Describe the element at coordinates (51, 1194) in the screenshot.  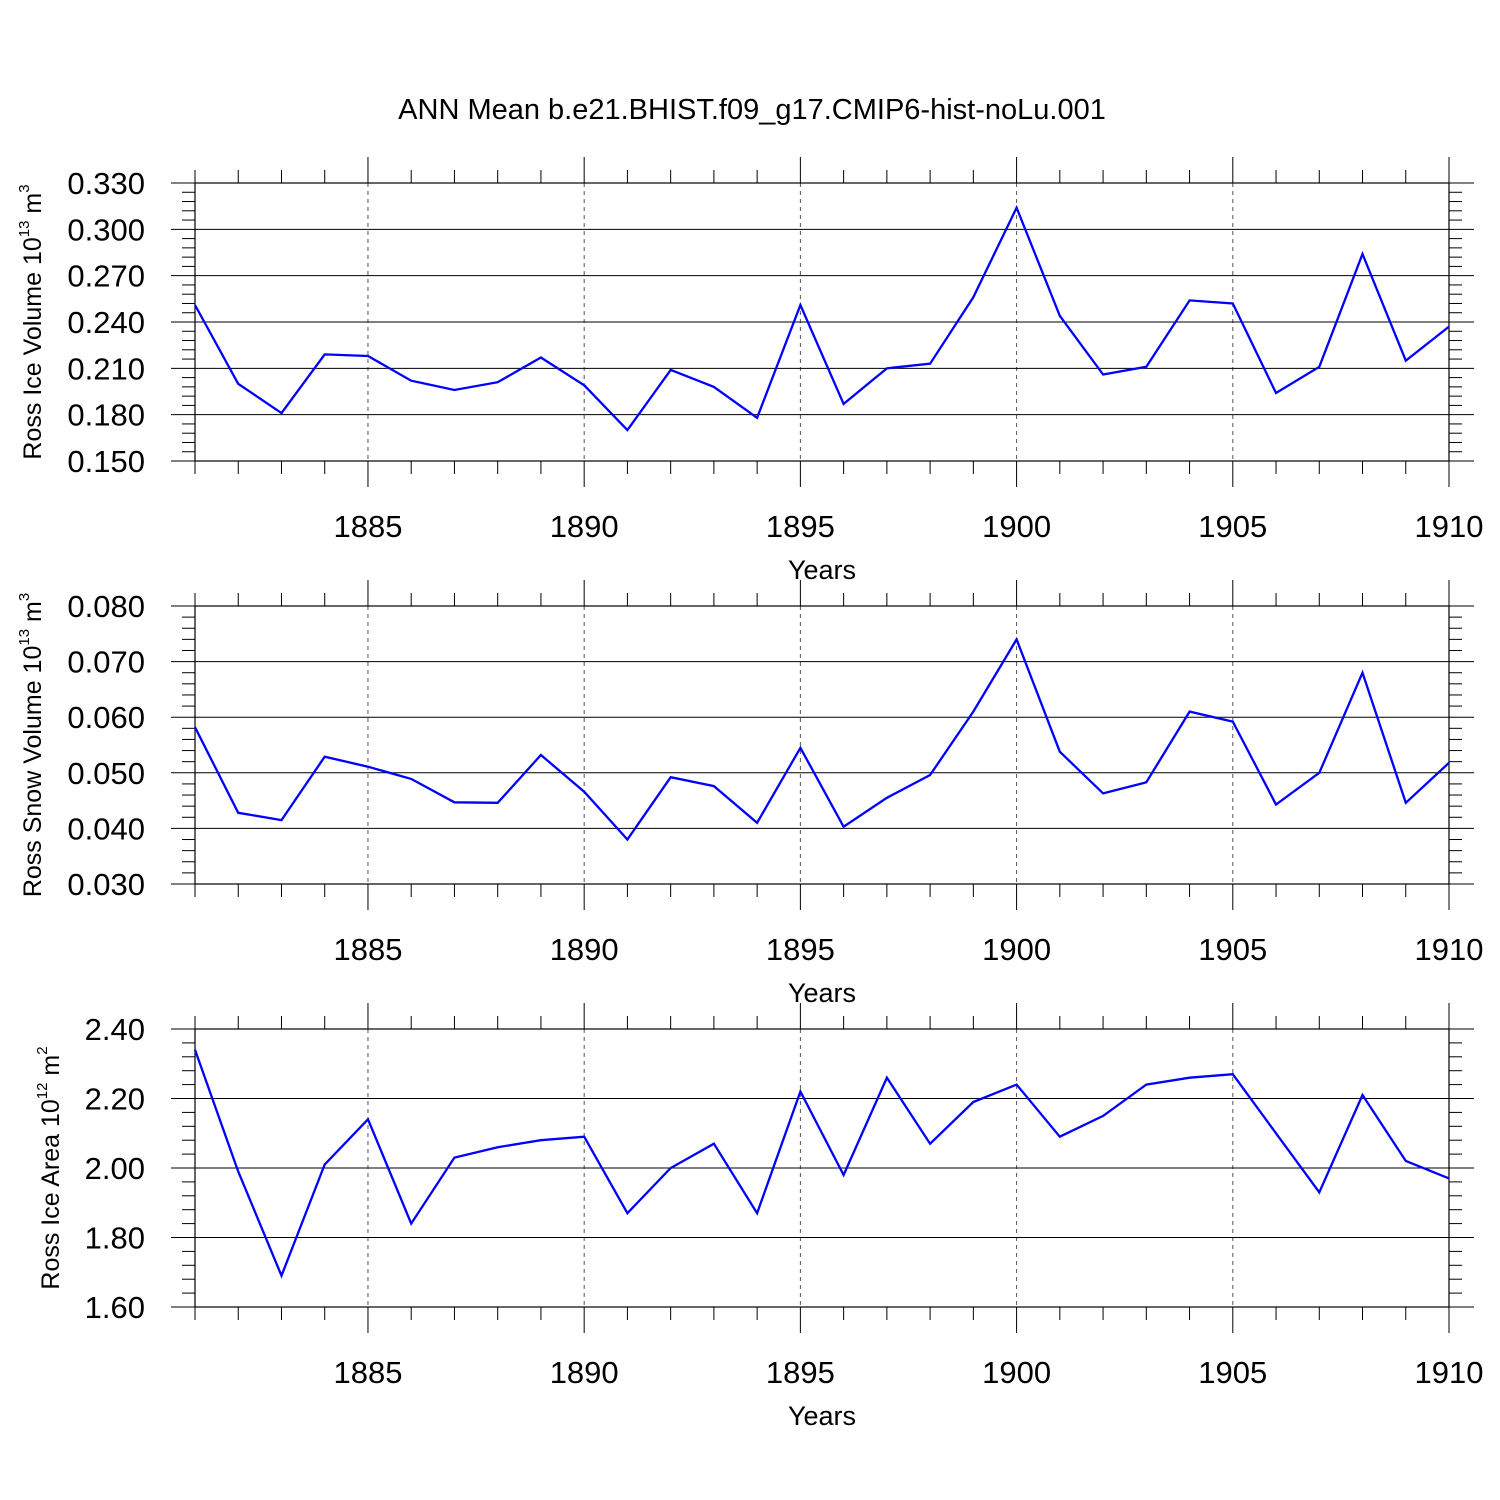
I see `y-axis-label-main: Ross Ice Area 10` at that location.